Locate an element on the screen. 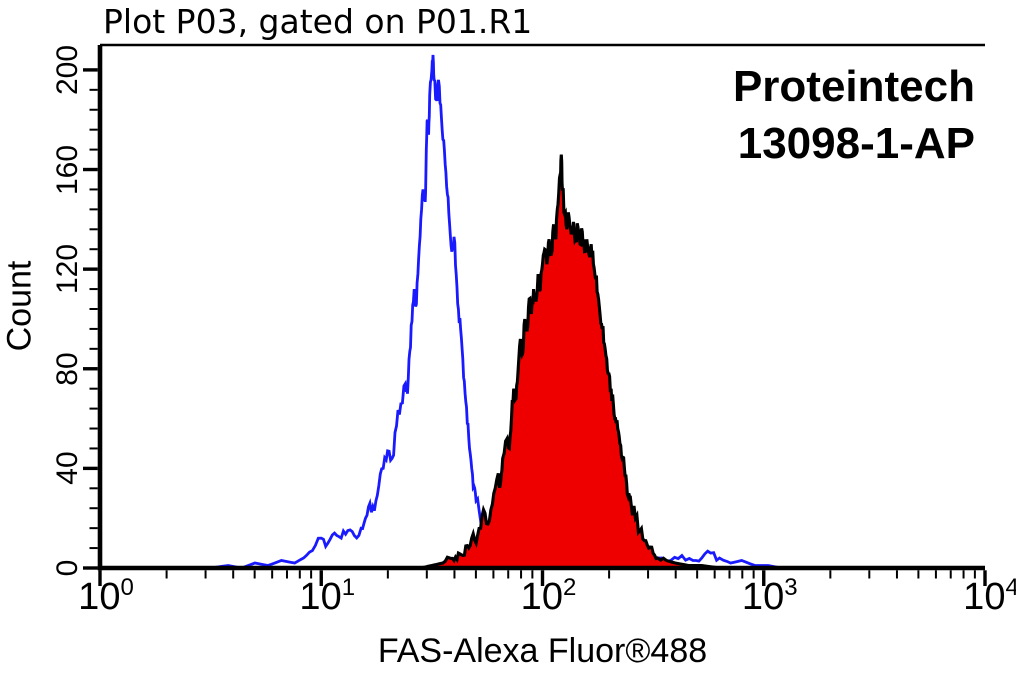 This screenshot has height=682, width=1016. plot-title: Plot P03, gated on P01.R1 is located at coordinates (318, 21).